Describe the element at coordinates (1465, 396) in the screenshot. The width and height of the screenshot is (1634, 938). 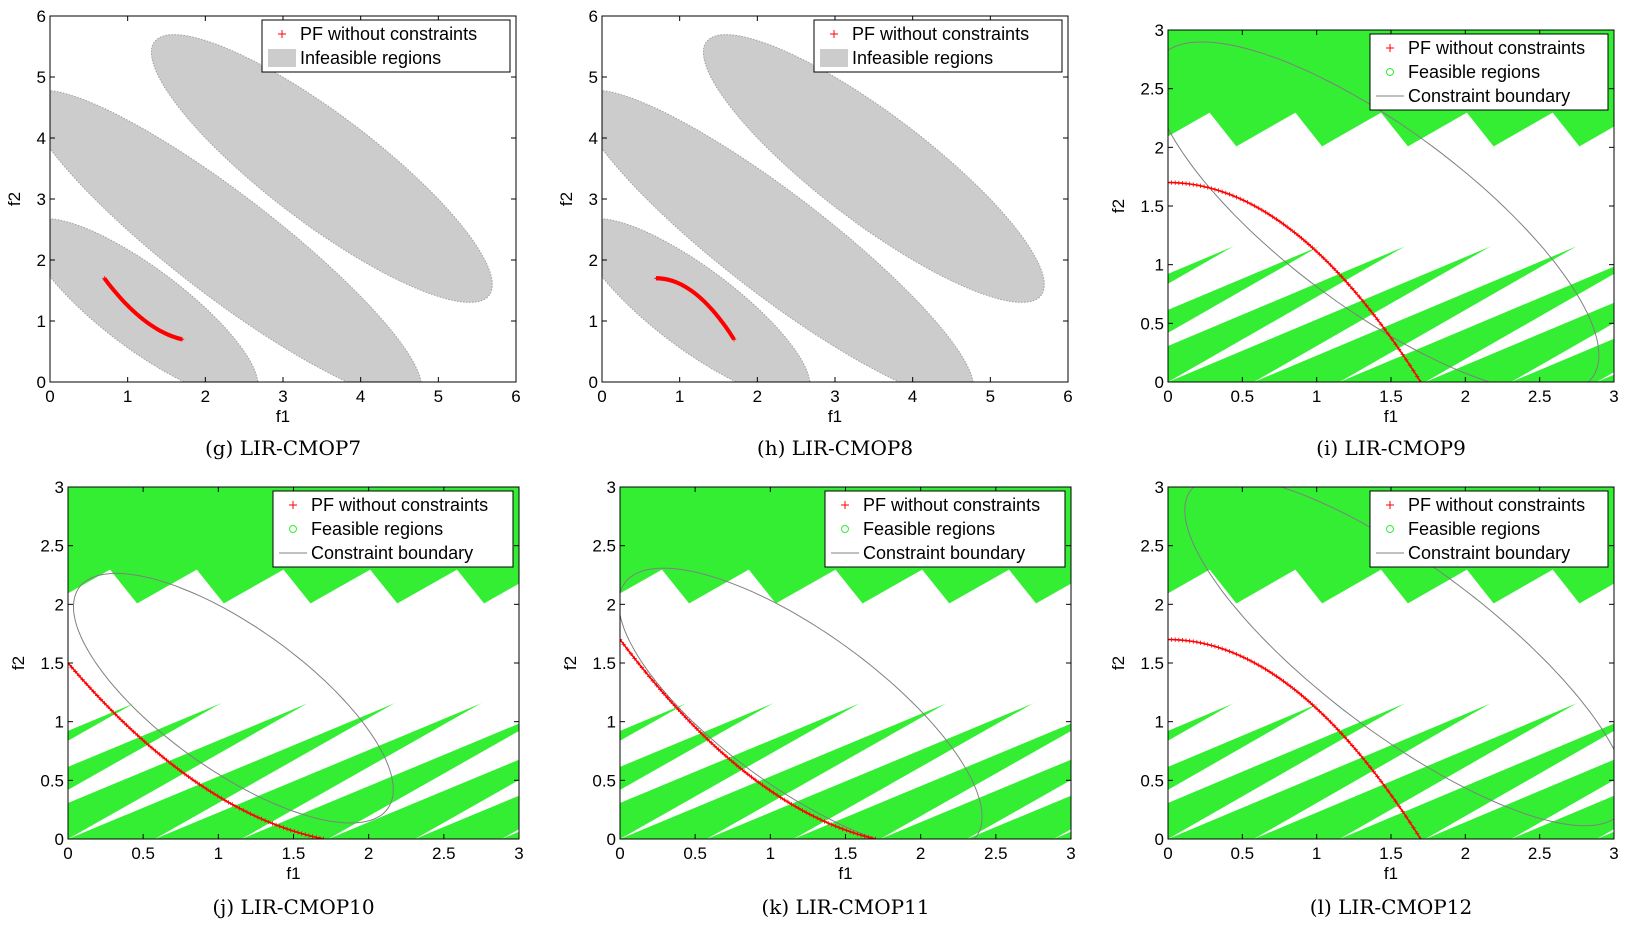
I see `x-tick-label: 2` at that location.